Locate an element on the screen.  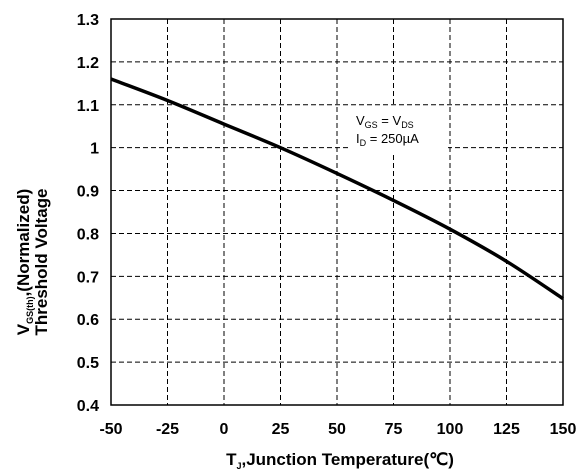
y-tick-label: 0.6 is located at coordinates (88, 320).